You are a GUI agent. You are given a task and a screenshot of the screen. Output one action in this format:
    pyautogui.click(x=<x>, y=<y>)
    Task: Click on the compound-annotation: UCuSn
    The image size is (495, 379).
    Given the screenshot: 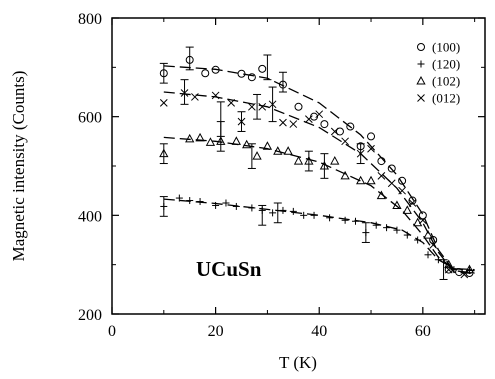 What is the action you would take?
    pyautogui.click(x=229, y=269)
    